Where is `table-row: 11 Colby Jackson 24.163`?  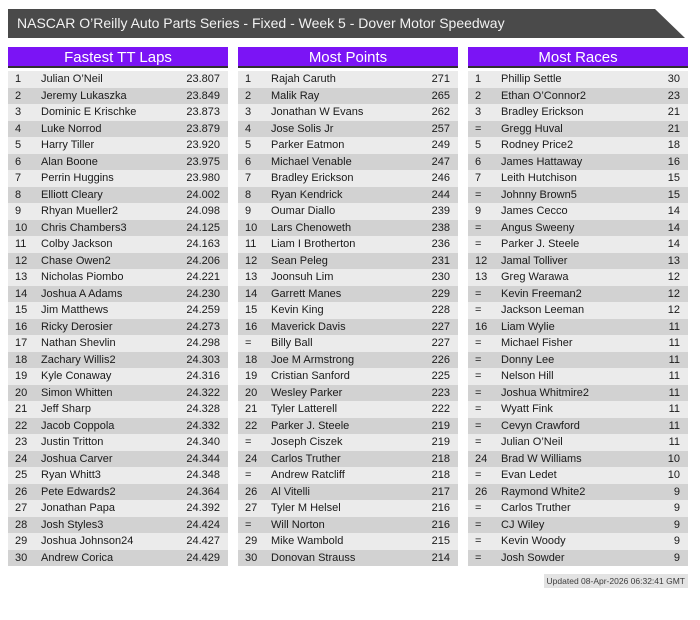 table-row: 11 Colby Jackson 24.163 is located at coordinates (118, 244).